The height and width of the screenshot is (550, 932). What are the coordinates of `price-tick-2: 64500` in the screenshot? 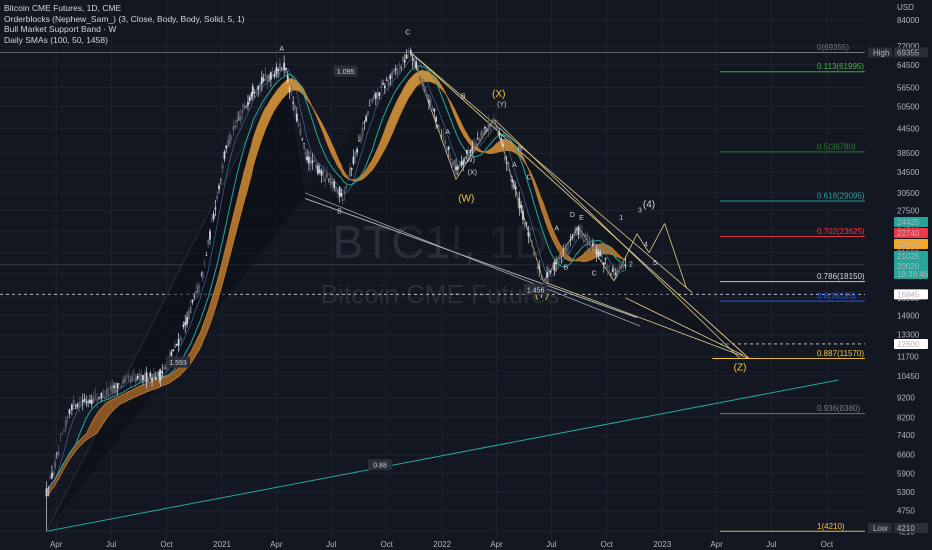 It's located at (908, 65).